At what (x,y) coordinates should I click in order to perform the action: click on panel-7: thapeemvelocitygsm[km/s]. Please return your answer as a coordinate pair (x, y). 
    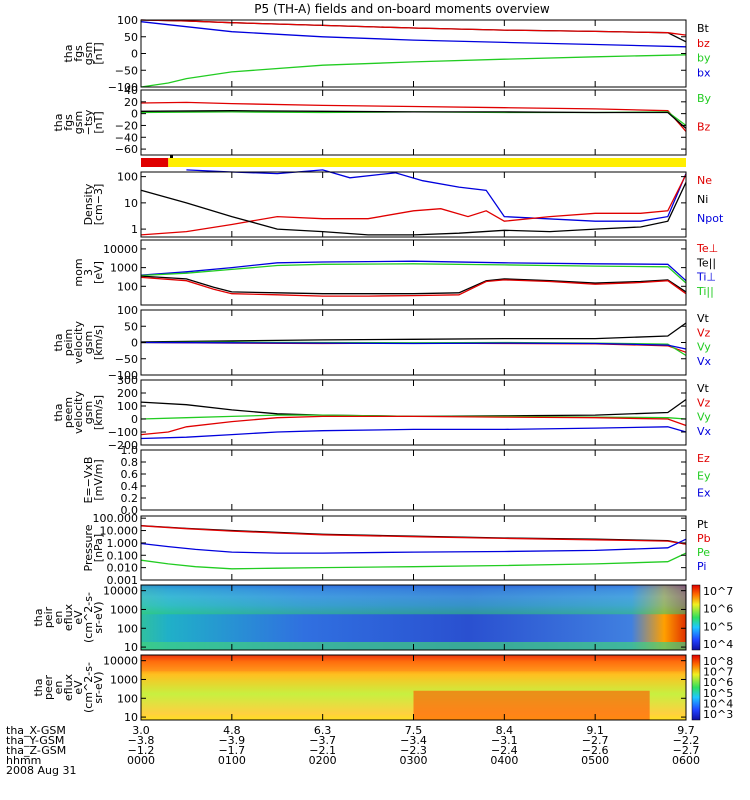
    Looking at the image, I should click on (369, 412).